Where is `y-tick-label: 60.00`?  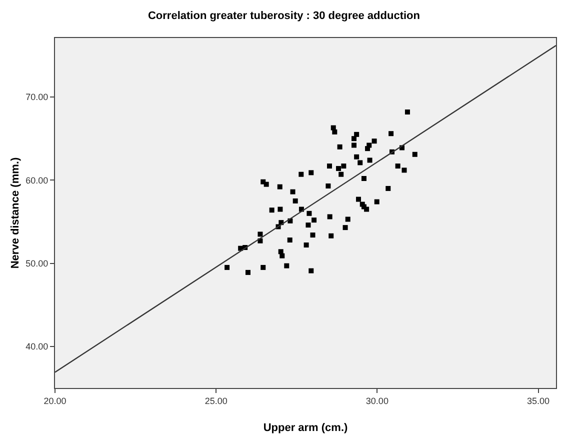
y-tick-label: 60.00 is located at coordinates (37, 180).